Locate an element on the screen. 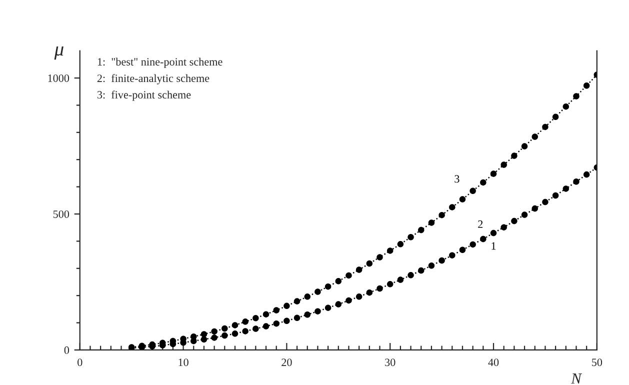 This screenshot has height=385, width=629. x-tick-label: 0 is located at coordinates (80, 362).